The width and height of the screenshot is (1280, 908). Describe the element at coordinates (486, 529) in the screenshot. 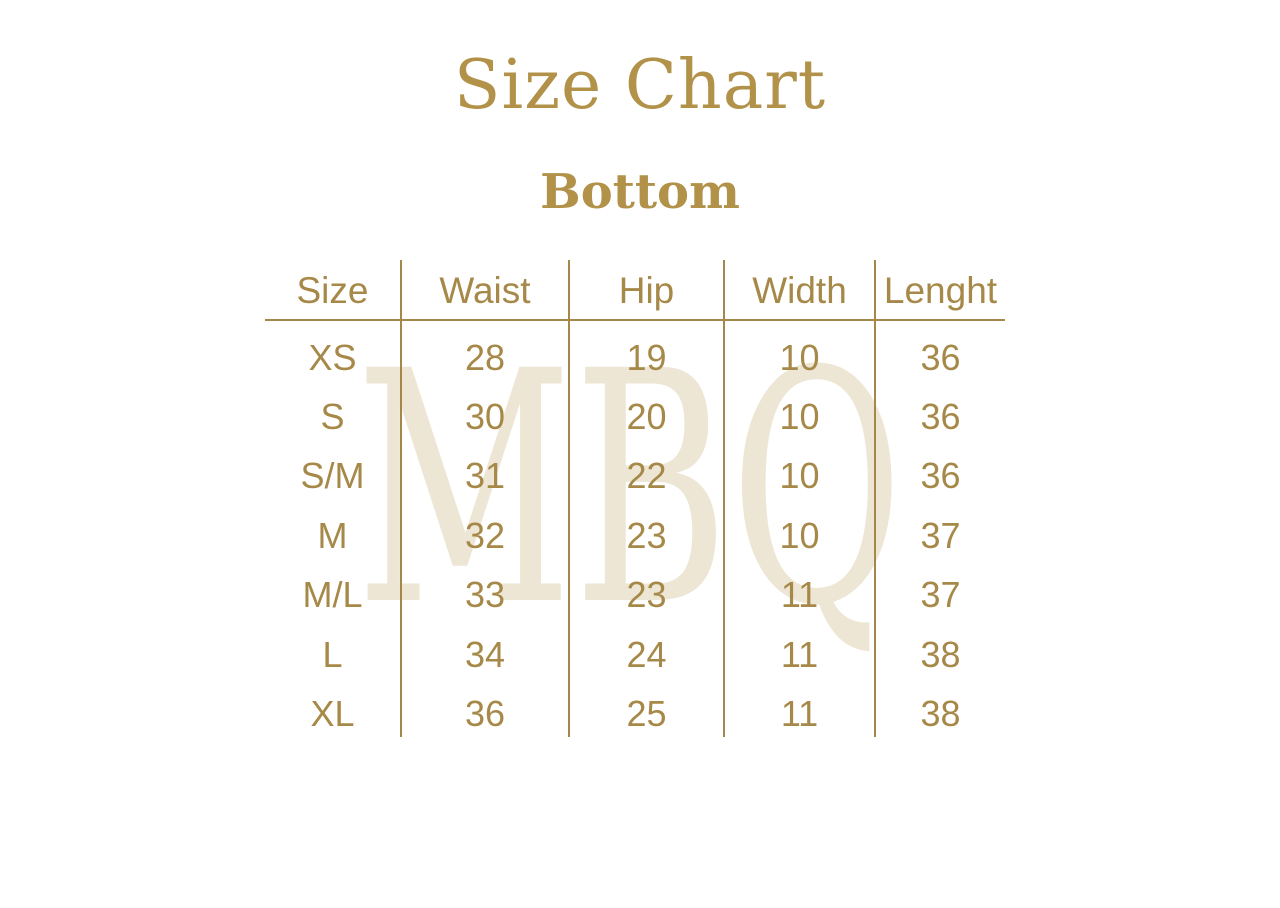

I see `measurement-cell: 32` at that location.